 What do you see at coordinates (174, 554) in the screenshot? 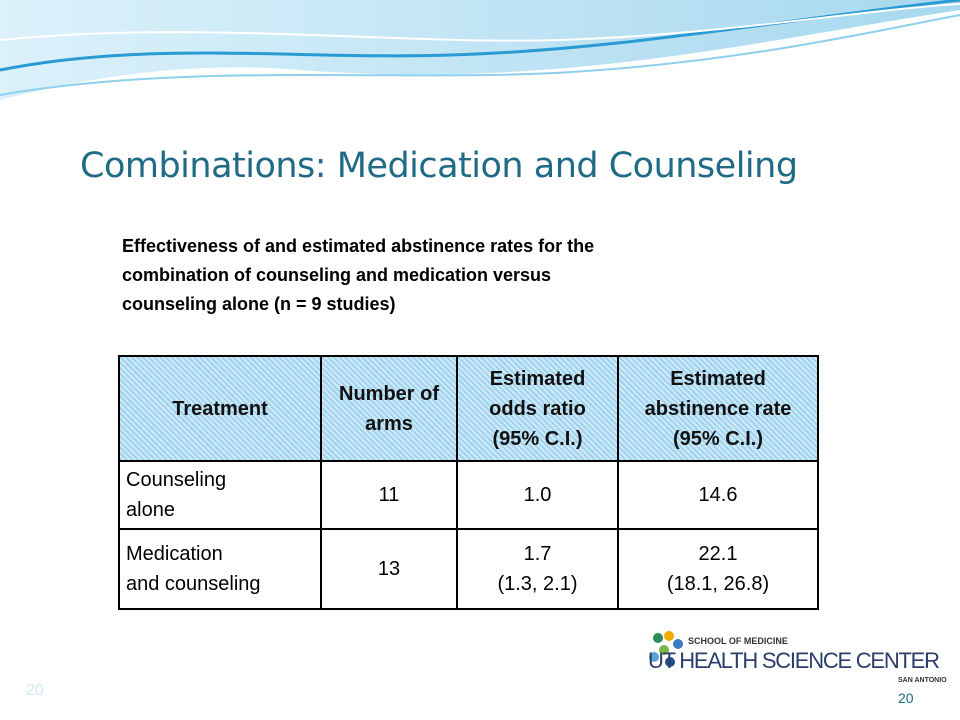
I see `cell-line: Medication` at bounding box center [174, 554].